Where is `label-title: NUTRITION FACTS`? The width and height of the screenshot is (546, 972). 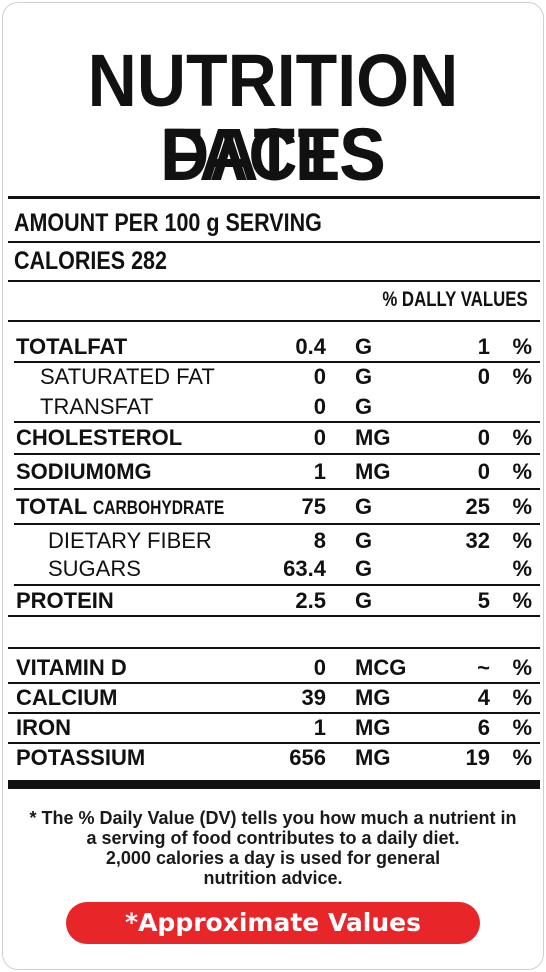
label-title: NUTRITION FACTS is located at coordinates (273, 117).